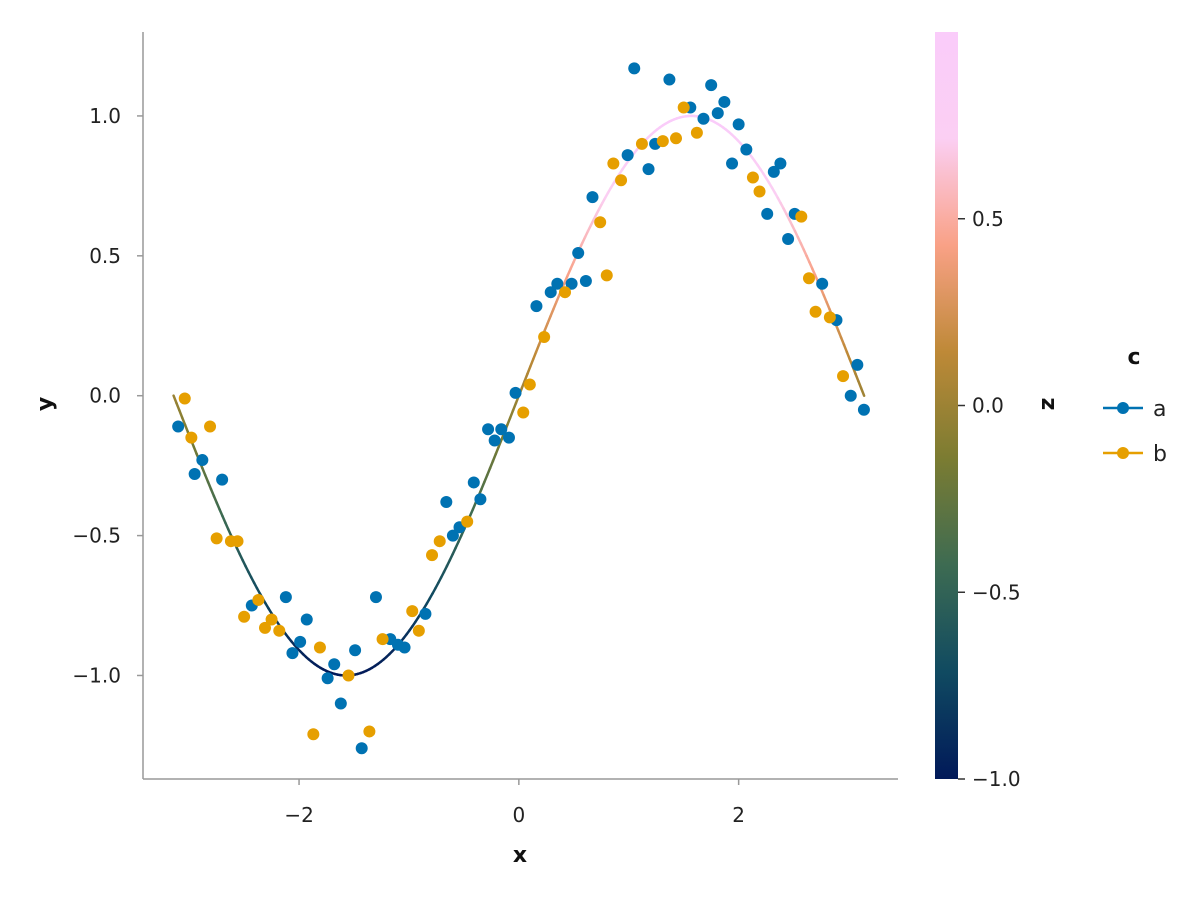  I want to click on colorbar-tick-label: 0.0, so click(988, 406).